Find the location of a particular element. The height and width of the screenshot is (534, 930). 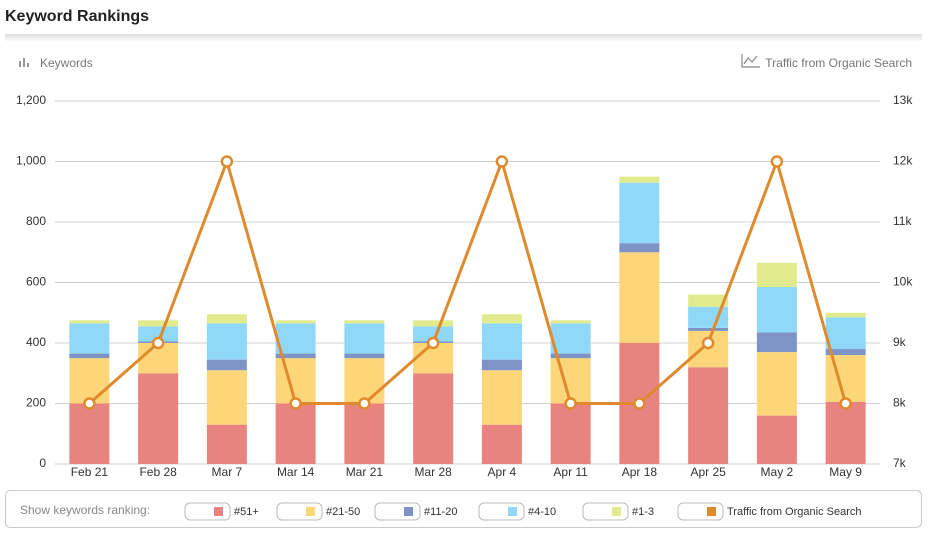

y2-tick-label: 13k is located at coordinates (903, 100).